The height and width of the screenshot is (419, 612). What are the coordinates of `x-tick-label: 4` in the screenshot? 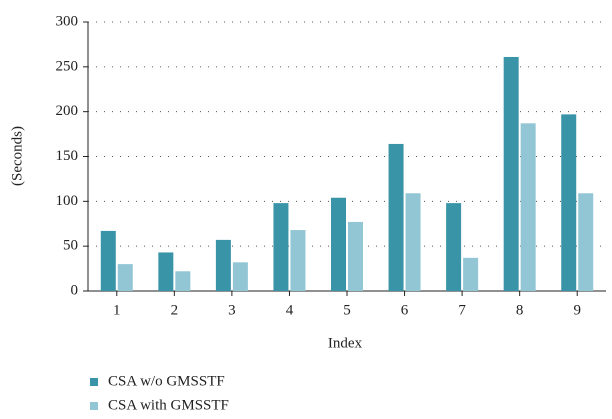 It's located at (290, 310).